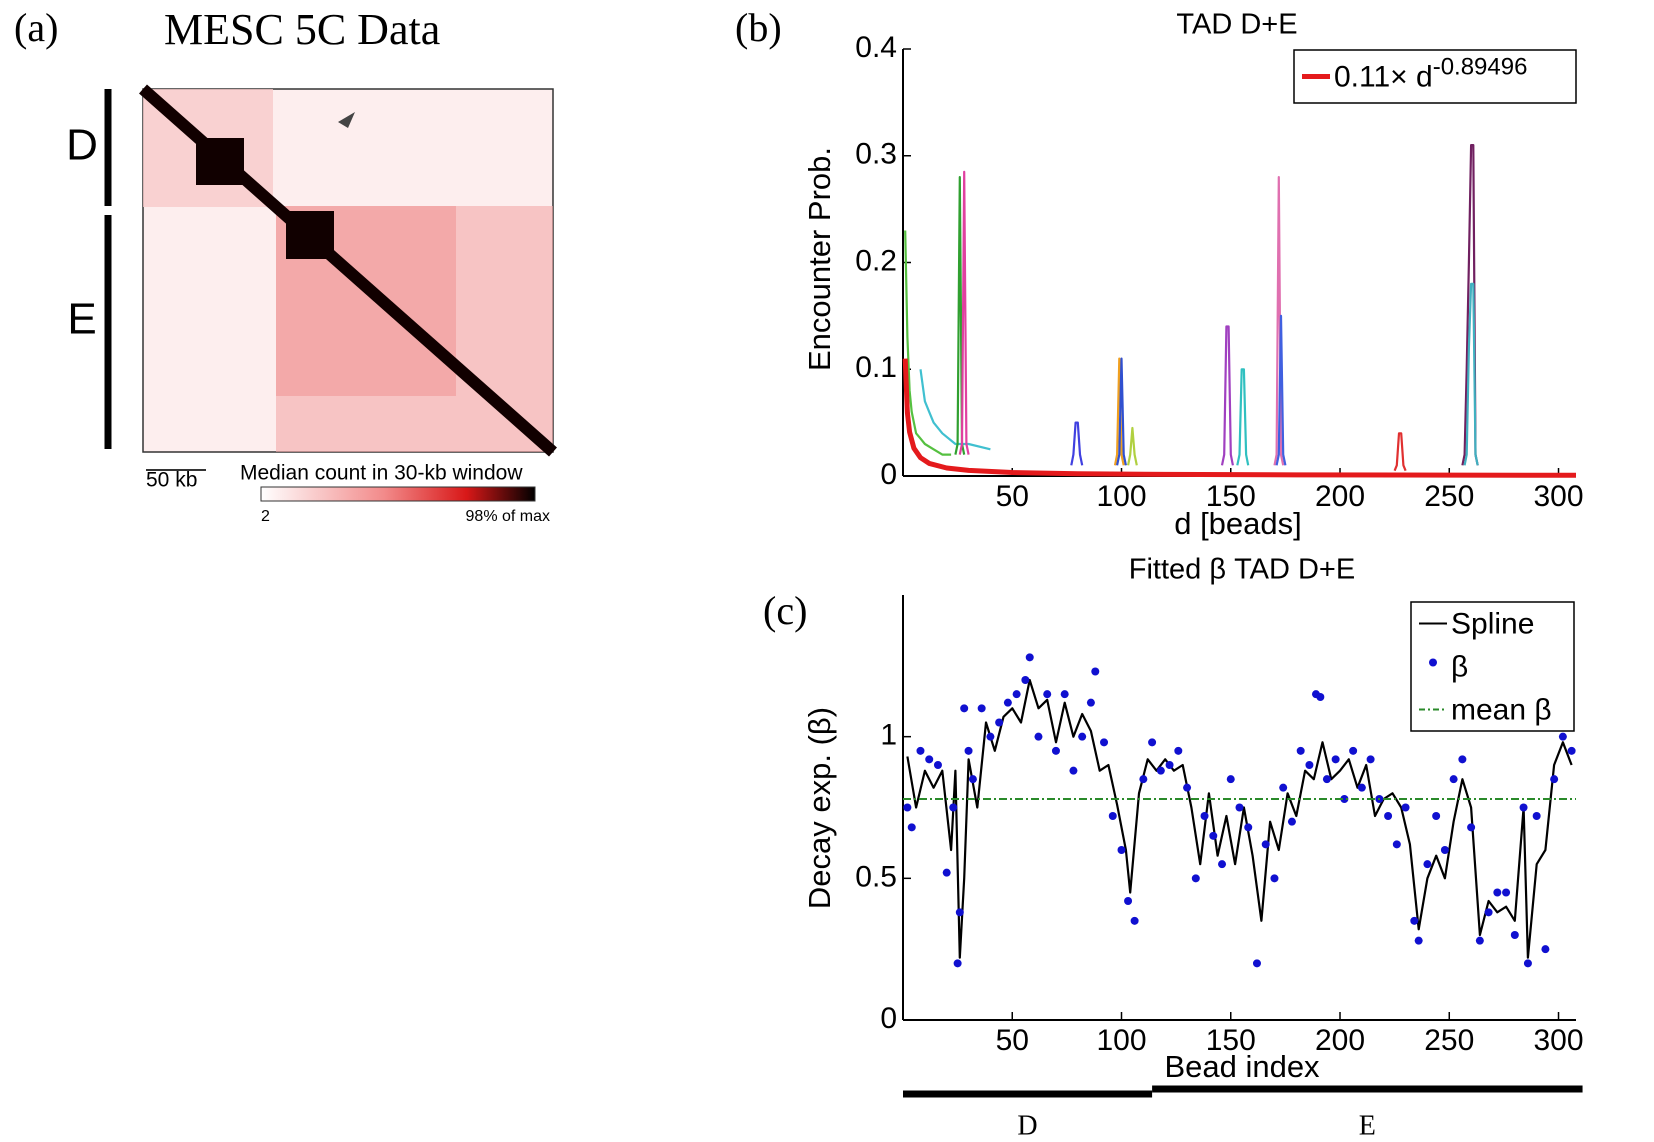 The height and width of the screenshot is (1142, 1654). I want to click on panel-label: (c), so click(785, 610).